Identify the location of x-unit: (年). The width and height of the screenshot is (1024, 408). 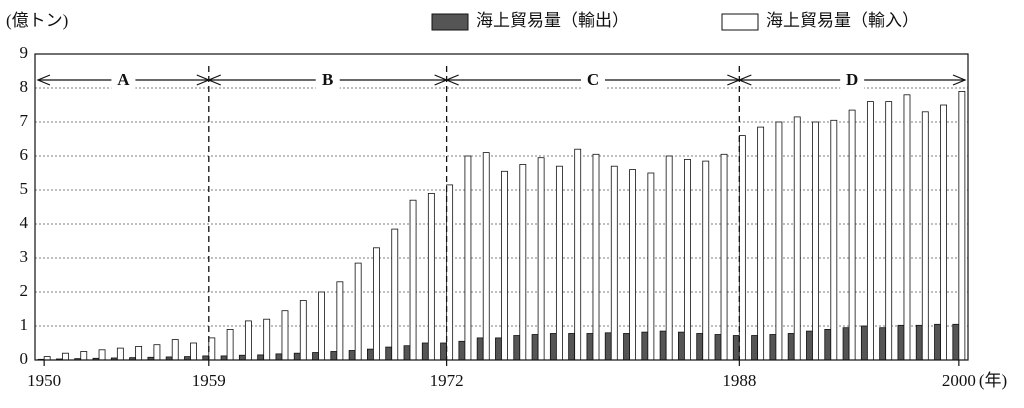
(993, 380).